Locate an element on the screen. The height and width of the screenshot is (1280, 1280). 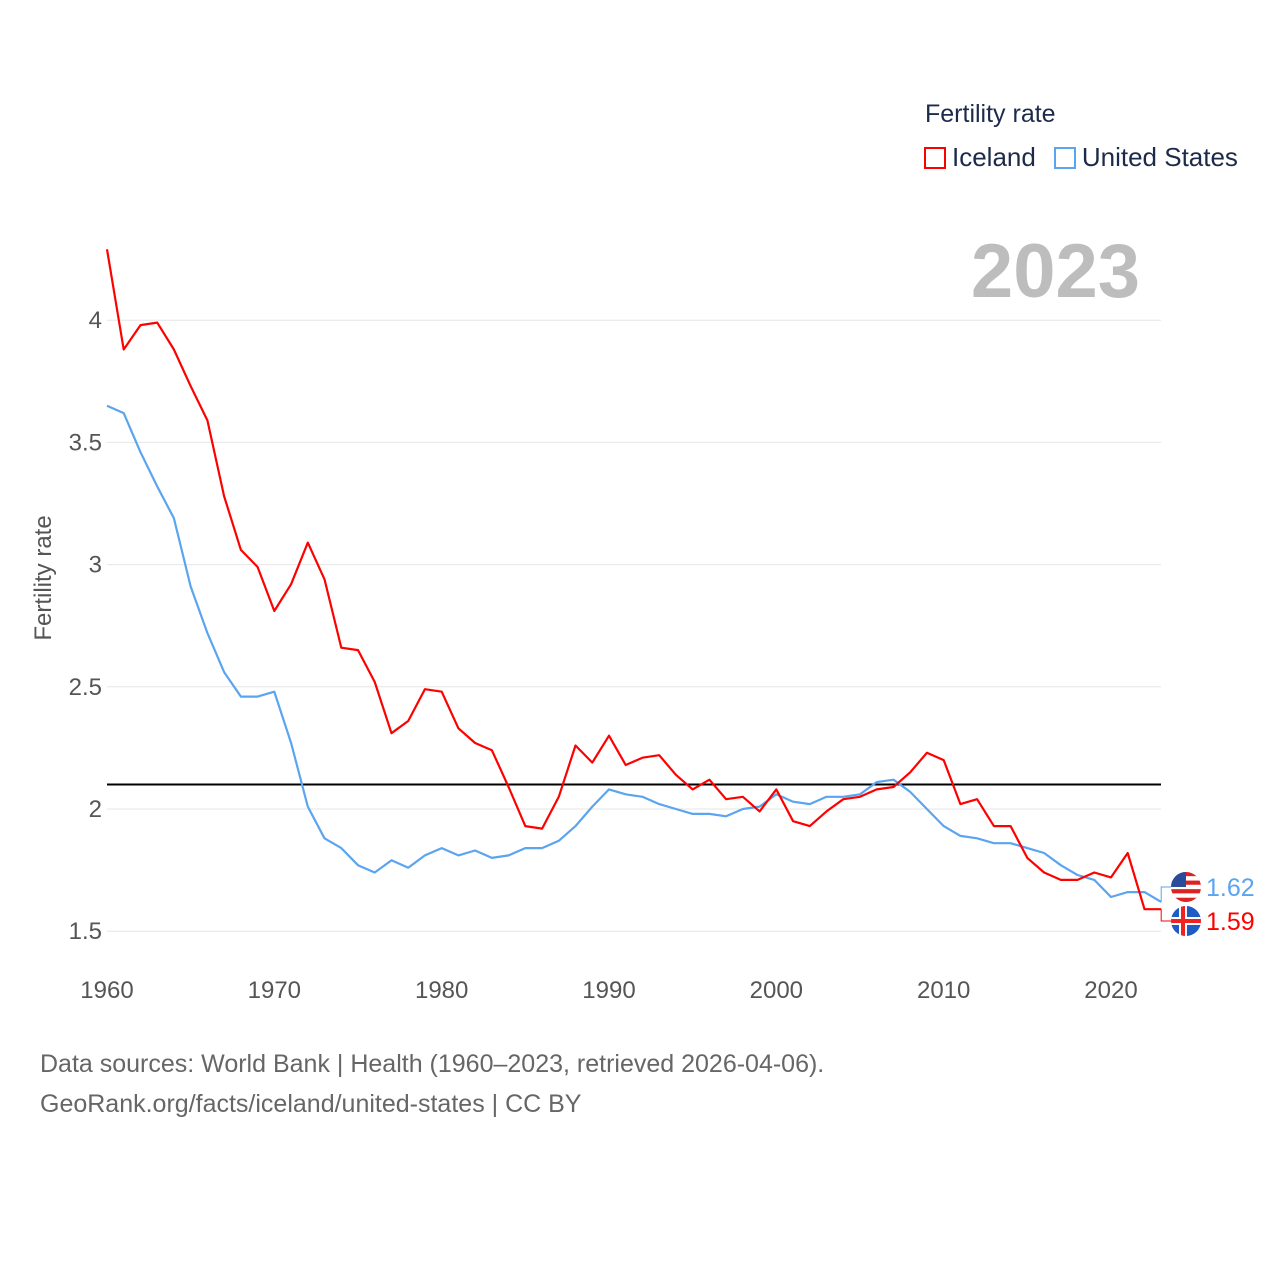
end-label-united-states: 1.62 is located at coordinates (1230, 888).